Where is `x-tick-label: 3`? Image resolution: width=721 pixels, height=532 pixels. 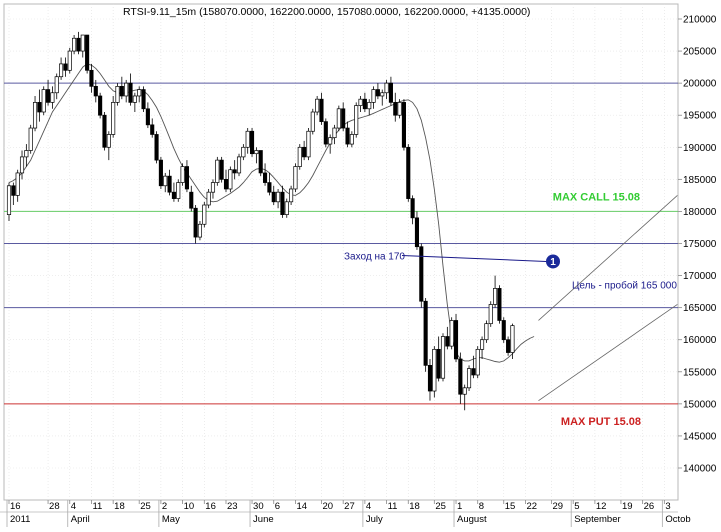 x-tick-label: 3 is located at coordinates (667, 506).